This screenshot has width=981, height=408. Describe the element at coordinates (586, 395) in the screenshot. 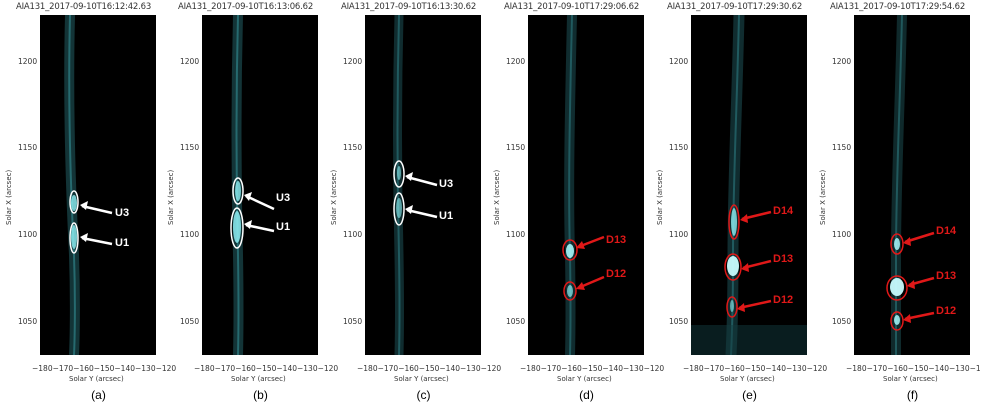

I see `panel-label: (d)` at that location.